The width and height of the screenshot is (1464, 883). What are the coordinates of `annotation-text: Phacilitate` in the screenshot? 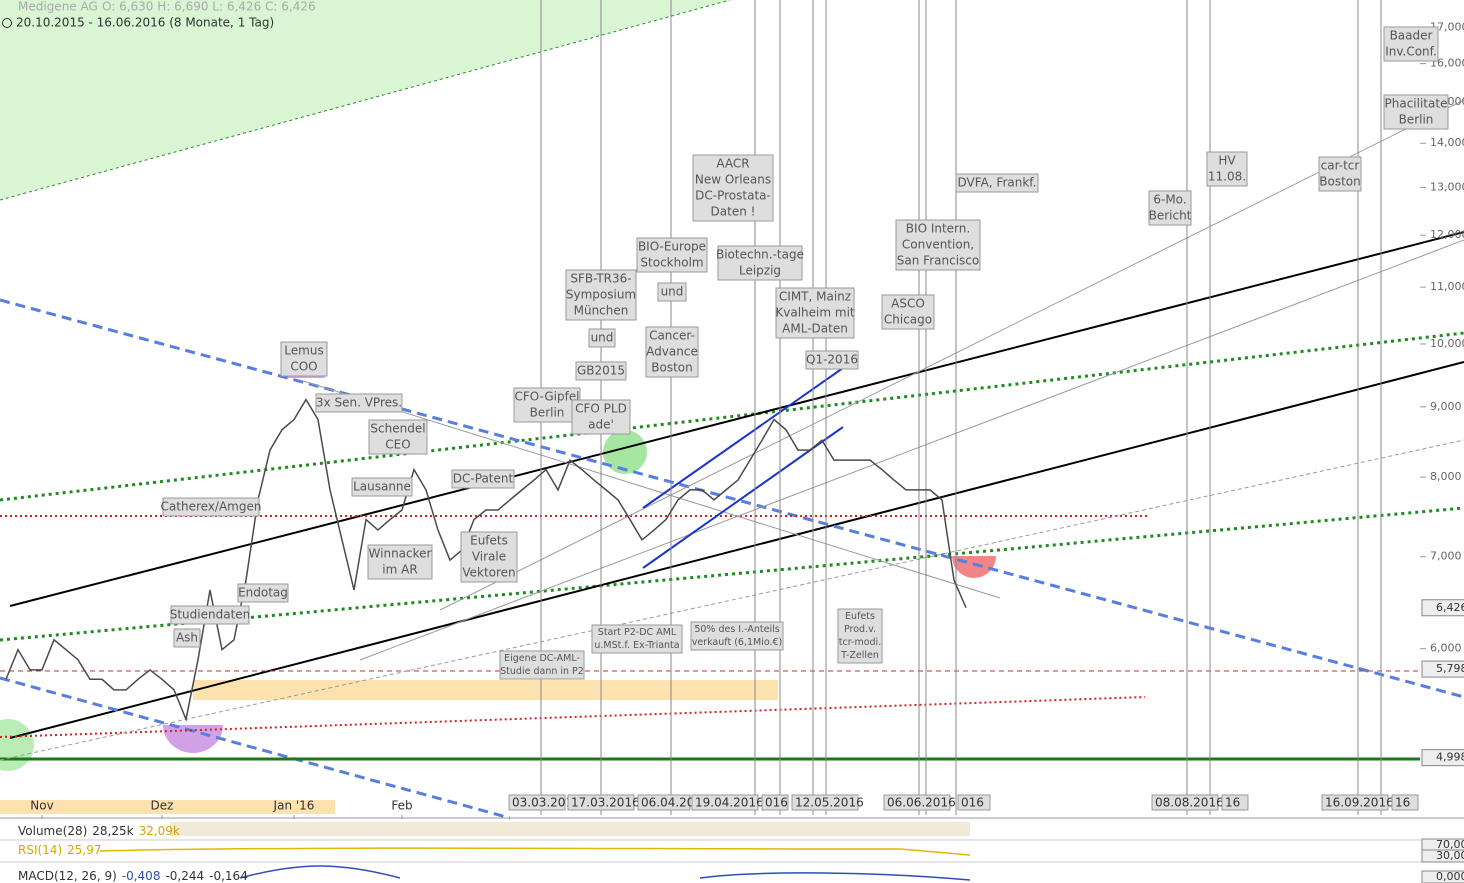 It's located at (1416, 104).